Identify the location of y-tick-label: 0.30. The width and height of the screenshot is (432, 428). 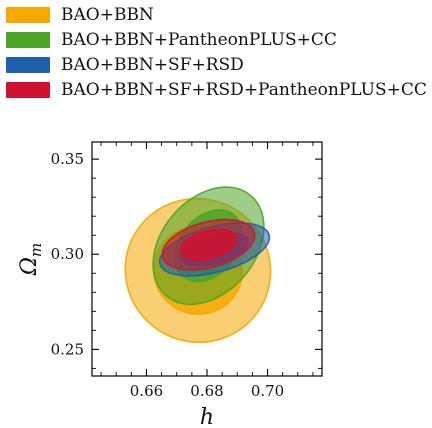
(67, 254).